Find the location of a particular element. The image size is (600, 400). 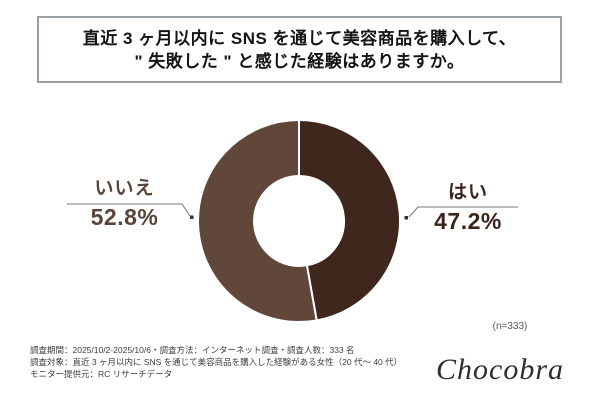

leader-line-yes is located at coordinates (463, 212).